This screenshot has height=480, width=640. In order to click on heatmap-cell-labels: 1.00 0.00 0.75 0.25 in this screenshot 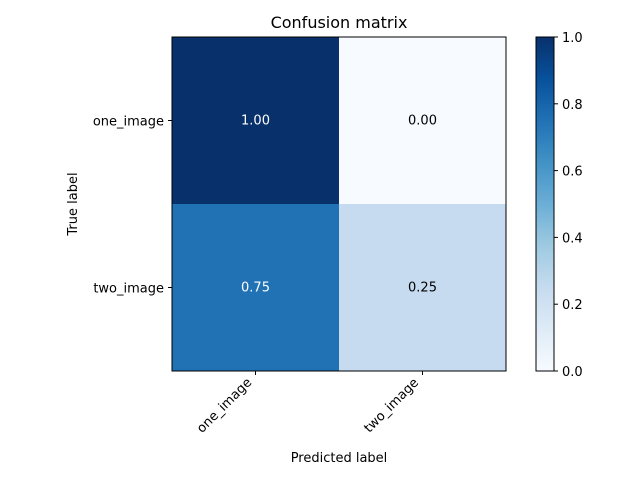, I will do `click(339, 205)`.